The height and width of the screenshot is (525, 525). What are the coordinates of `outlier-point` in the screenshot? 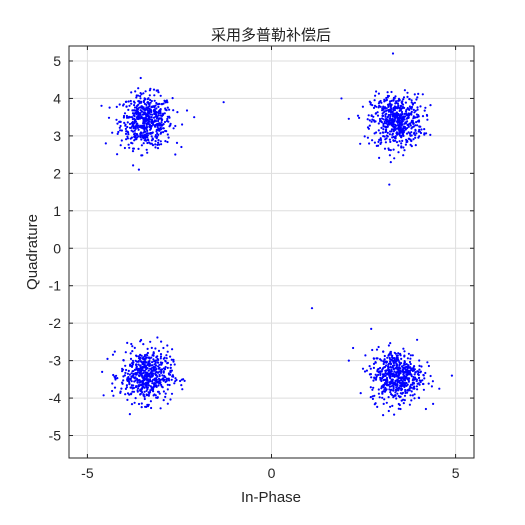 It's located at (105, 143).